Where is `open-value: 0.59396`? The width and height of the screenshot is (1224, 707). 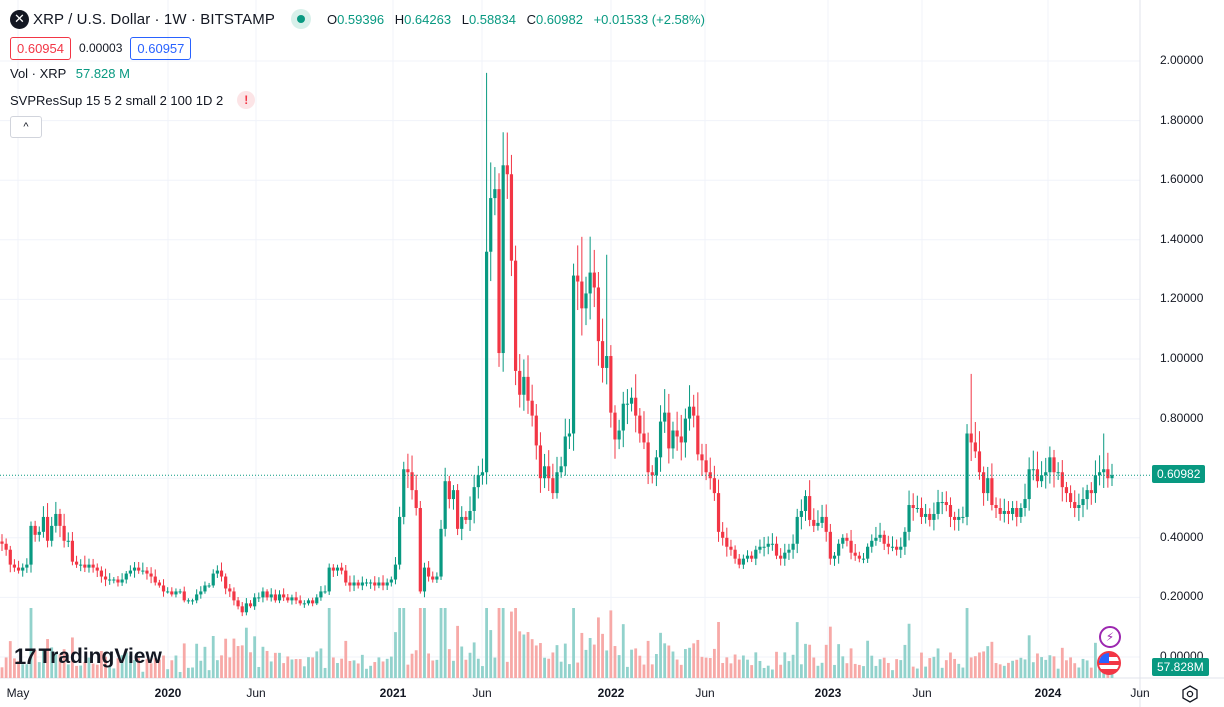 open-value: 0.59396 is located at coordinates (361, 19).